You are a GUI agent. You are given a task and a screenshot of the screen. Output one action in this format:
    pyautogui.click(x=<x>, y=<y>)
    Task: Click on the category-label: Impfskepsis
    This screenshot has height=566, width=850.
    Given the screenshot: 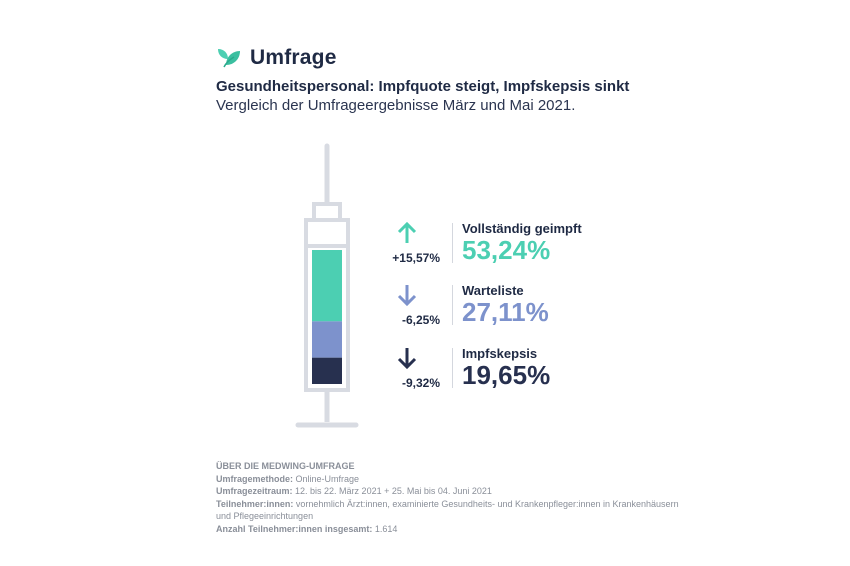 What is the action you would take?
    pyautogui.click(x=500, y=353)
    